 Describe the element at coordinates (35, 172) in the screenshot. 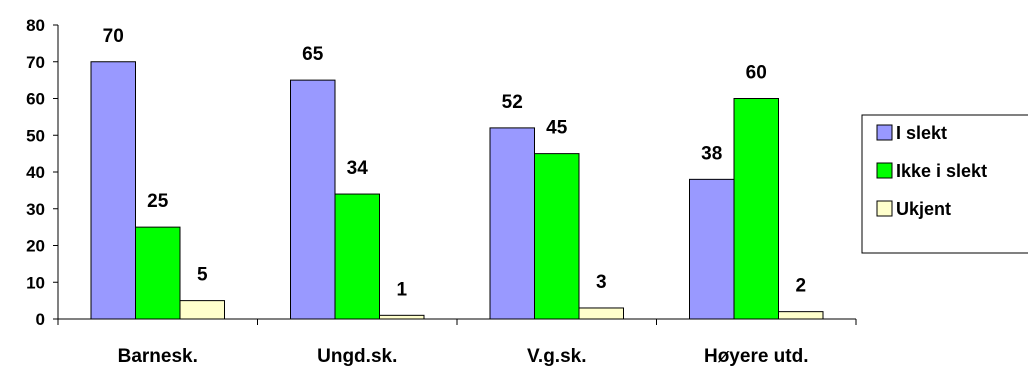

I see `y-tick-label: 40` at that location.